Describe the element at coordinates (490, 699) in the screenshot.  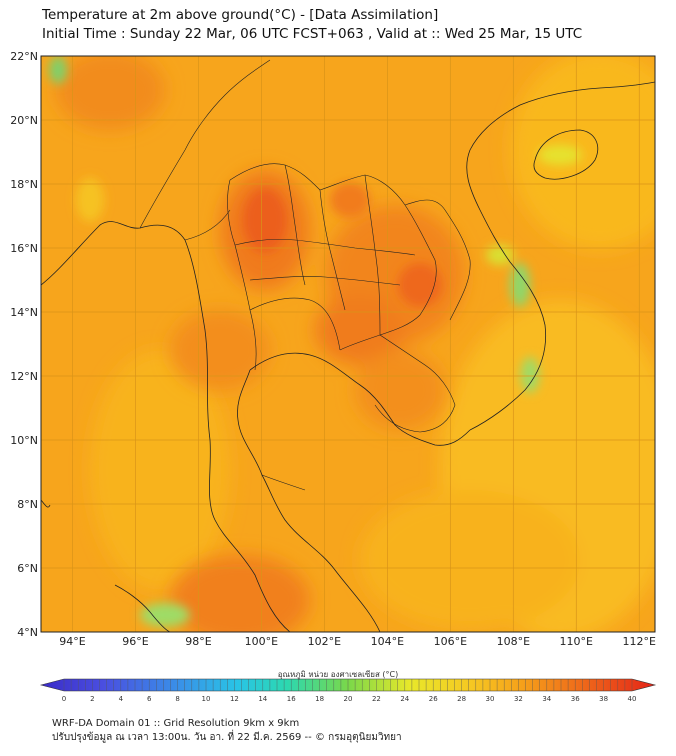
I see `colorbar-tick-label: 30` at that location.